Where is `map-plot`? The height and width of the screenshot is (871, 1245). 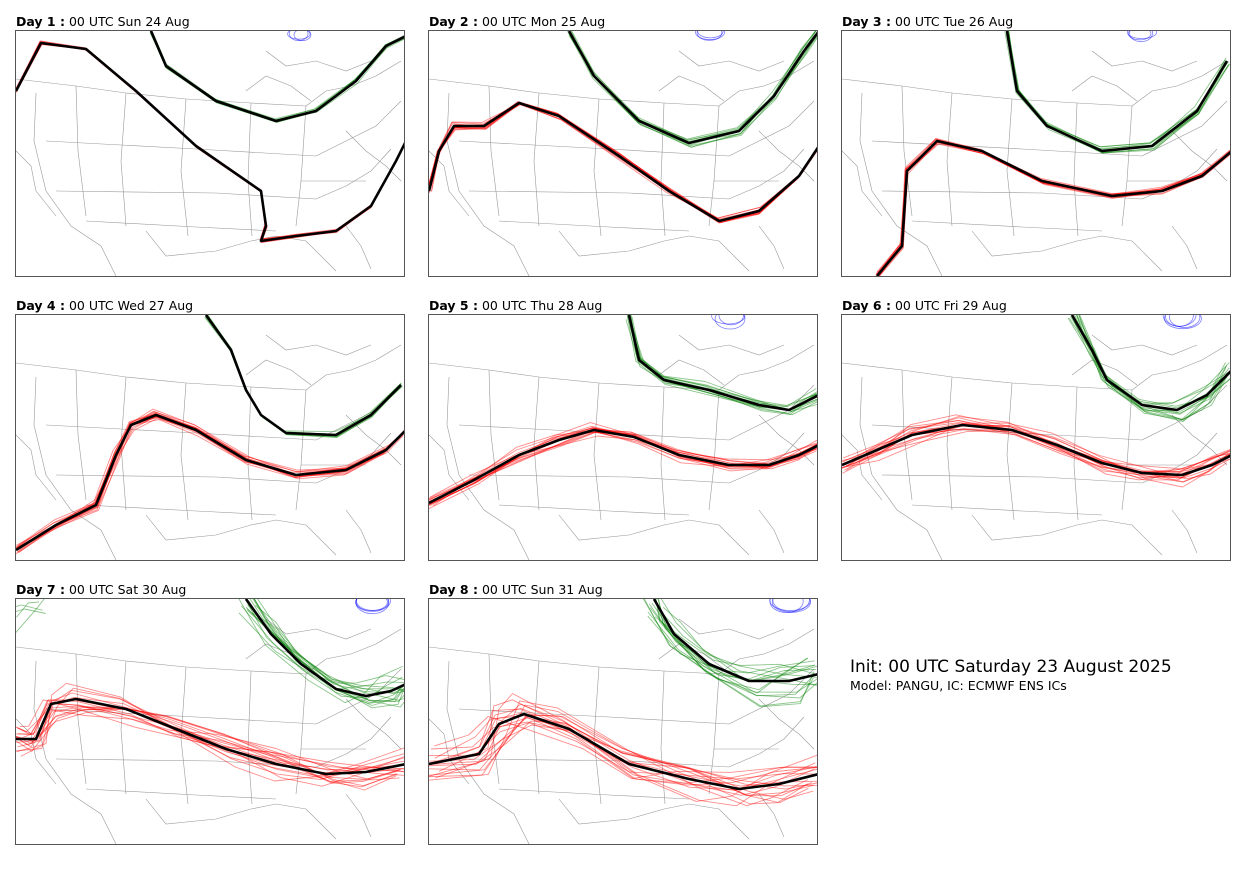 map-plot is located at coordinates (210, 153).